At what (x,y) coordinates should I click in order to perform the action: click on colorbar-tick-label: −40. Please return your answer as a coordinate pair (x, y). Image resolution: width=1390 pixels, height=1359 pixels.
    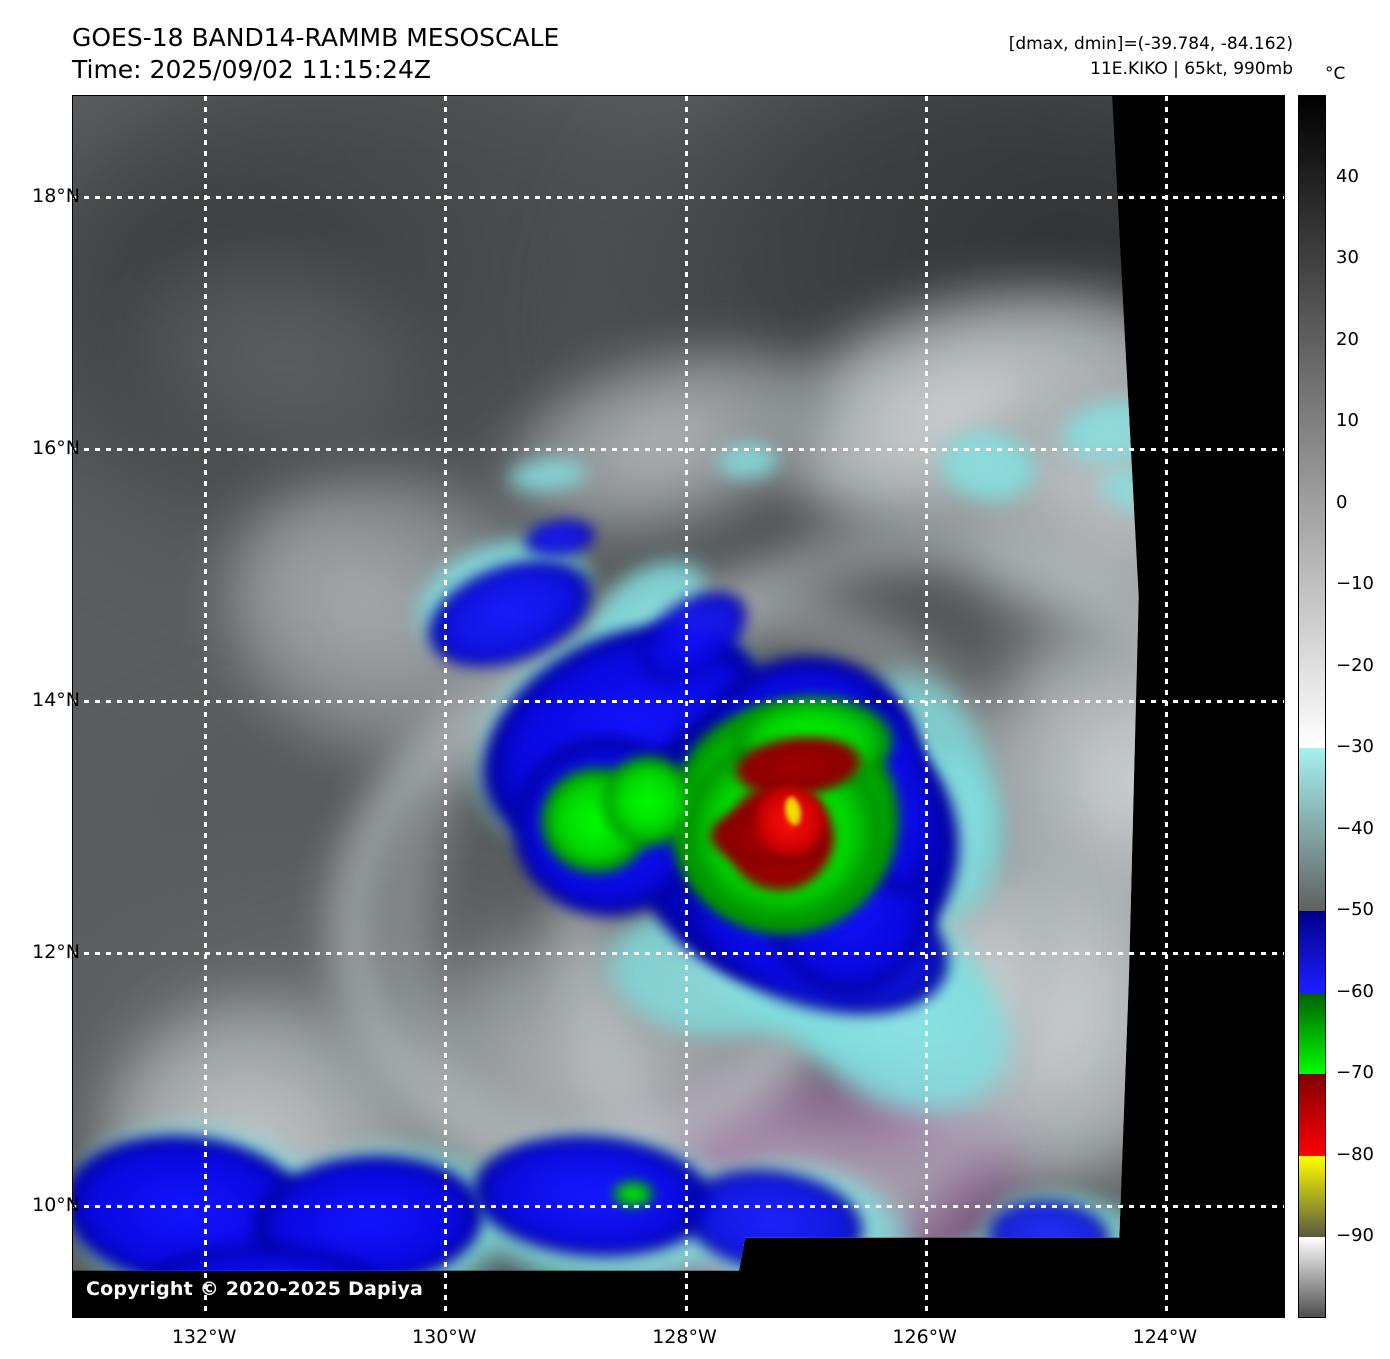
    Looking at the image, I should click on (1355, 828).